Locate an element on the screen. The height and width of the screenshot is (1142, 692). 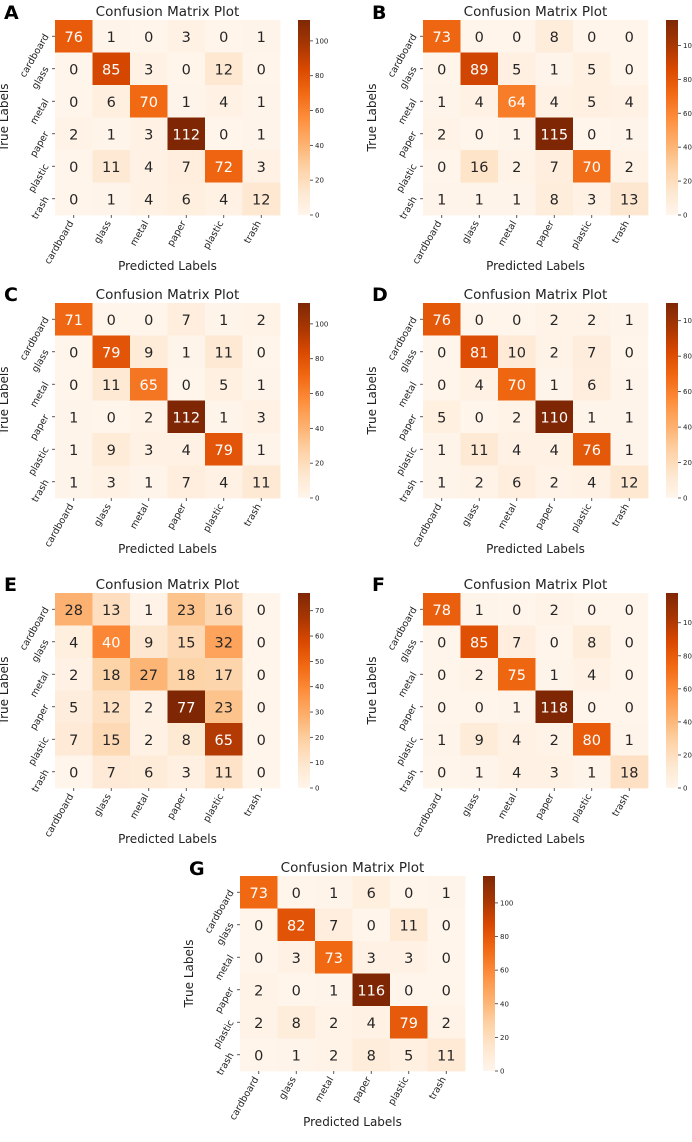
y-tick-label: paper is located at coordinates (407, 145).